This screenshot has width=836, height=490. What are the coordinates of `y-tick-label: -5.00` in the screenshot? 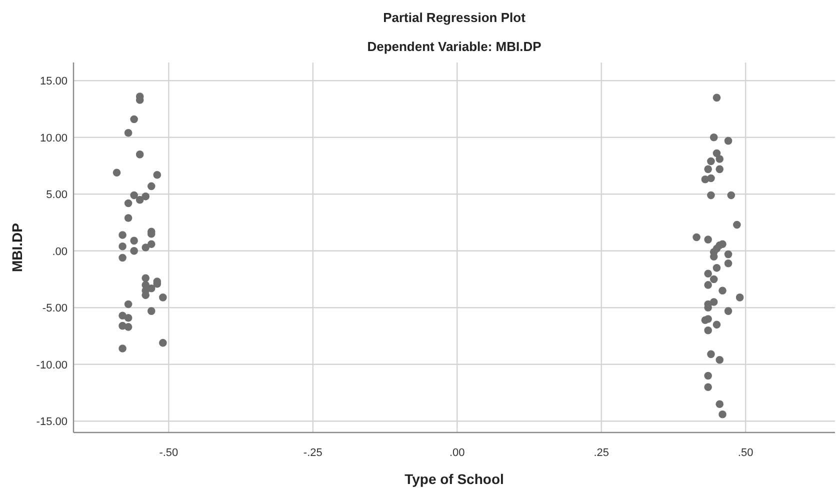 It's located at (55, 308).